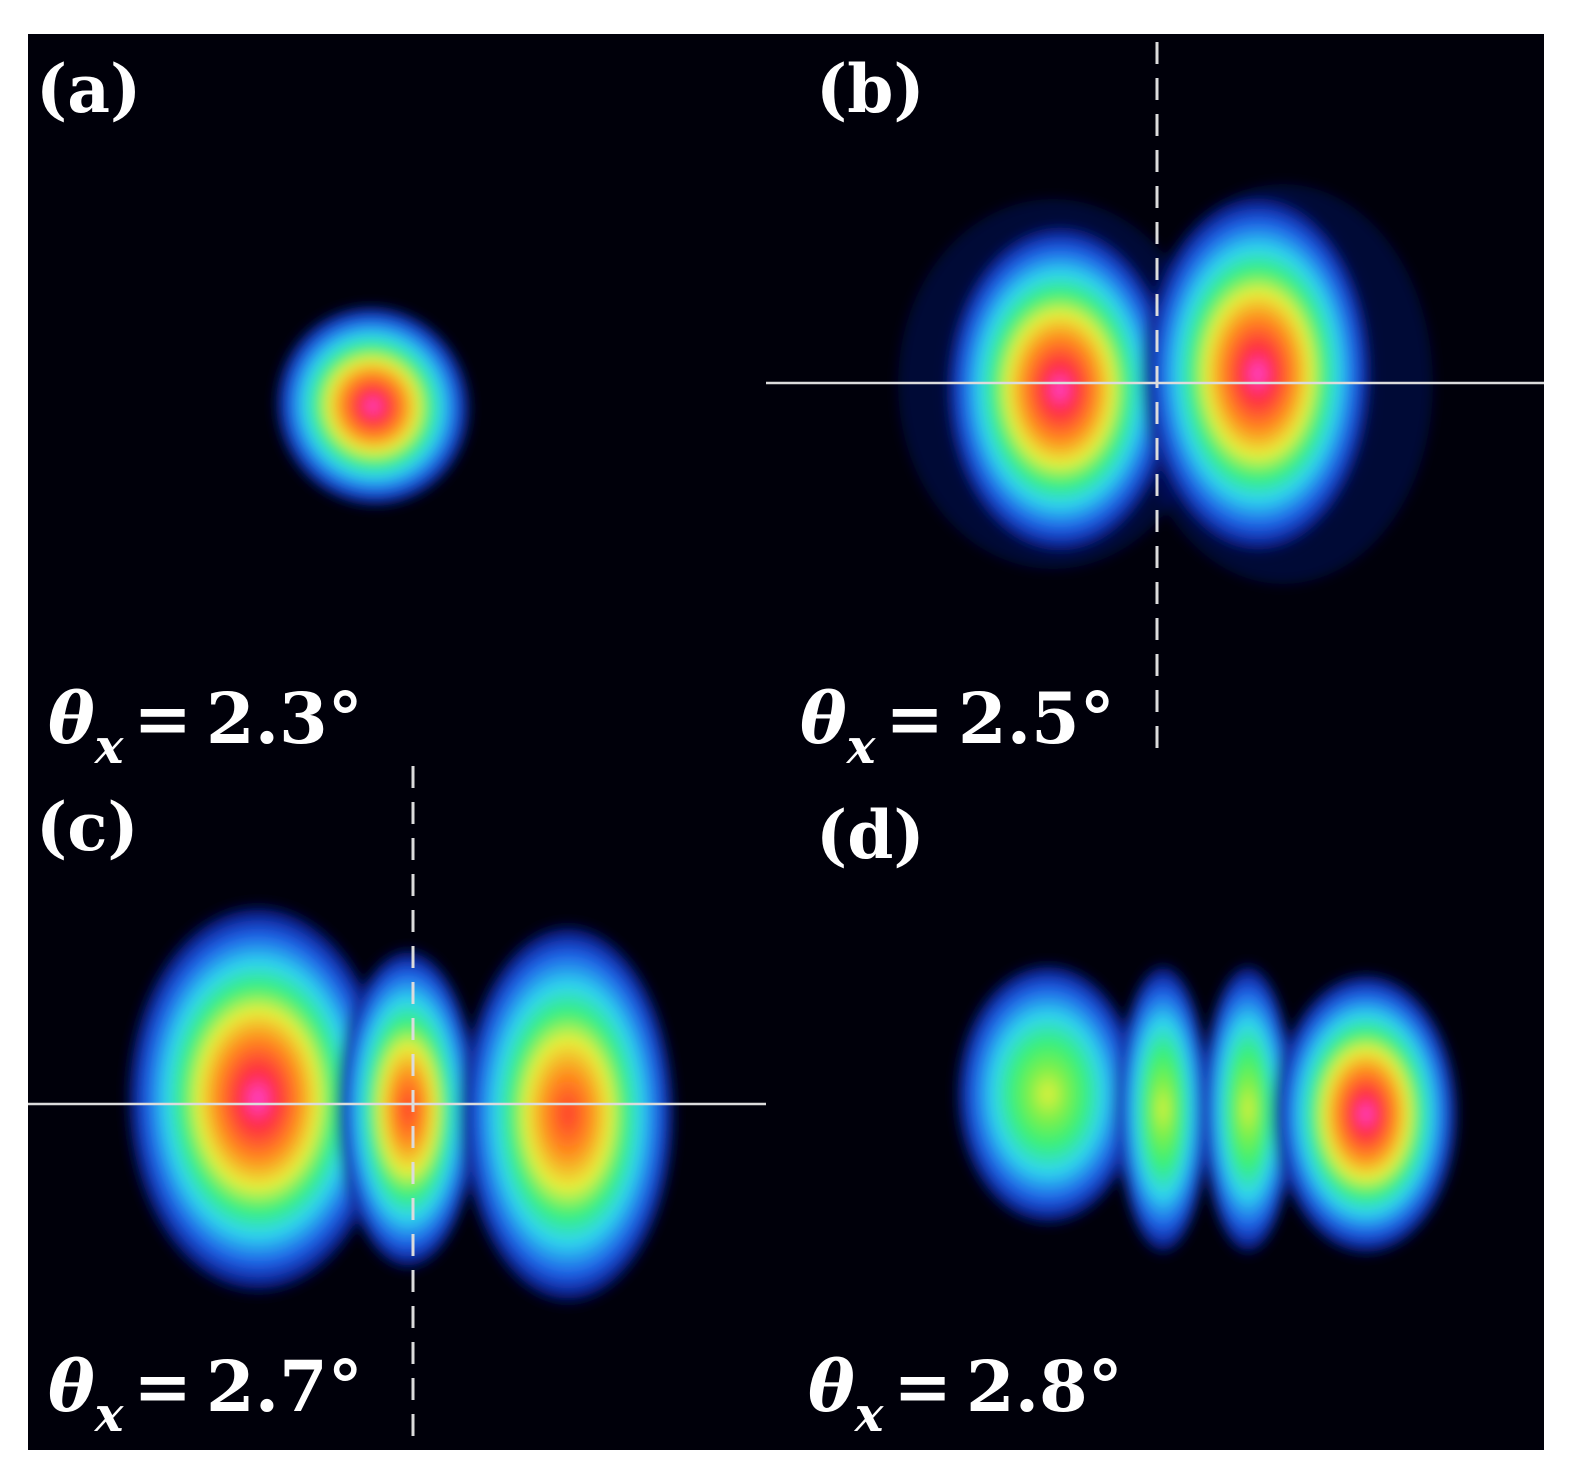  I want to click on theta-value: 2.3°, so click(284, 718).